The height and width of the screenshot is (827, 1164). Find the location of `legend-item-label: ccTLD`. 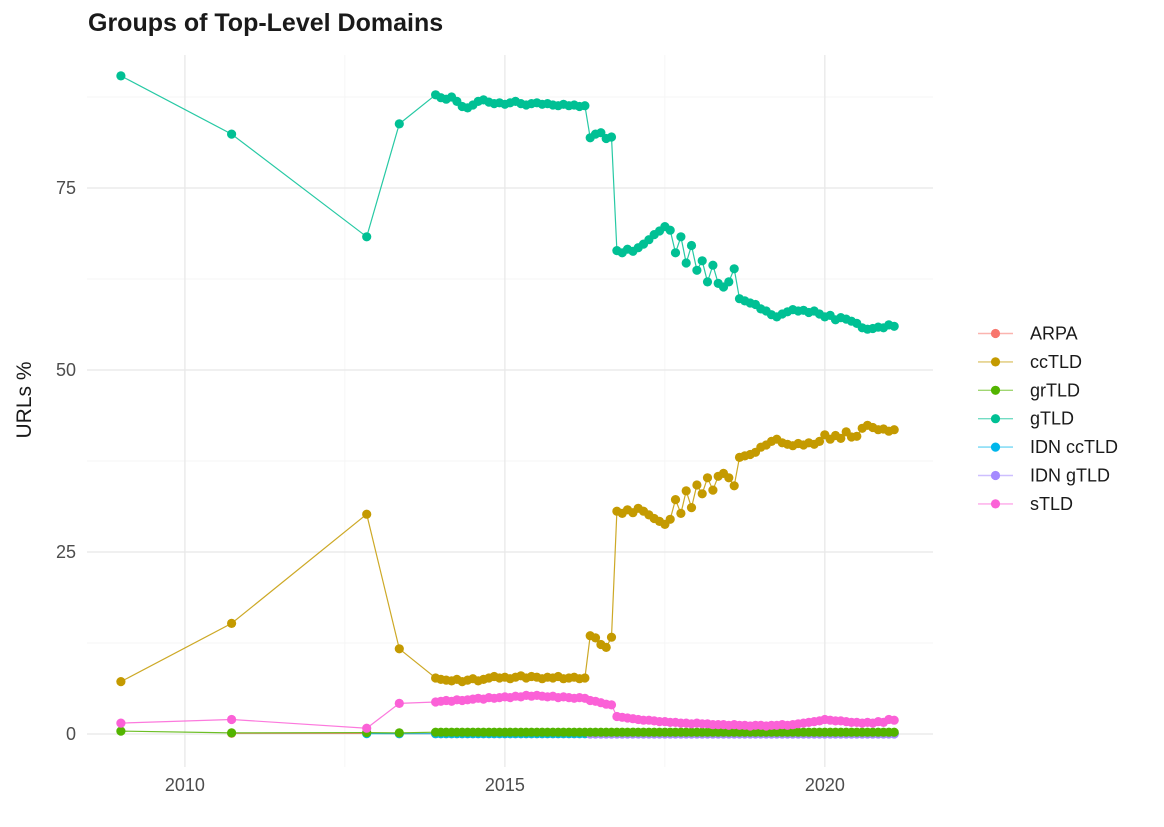

legend-item-label: ccTLD is located at coordinates (1056, 362).